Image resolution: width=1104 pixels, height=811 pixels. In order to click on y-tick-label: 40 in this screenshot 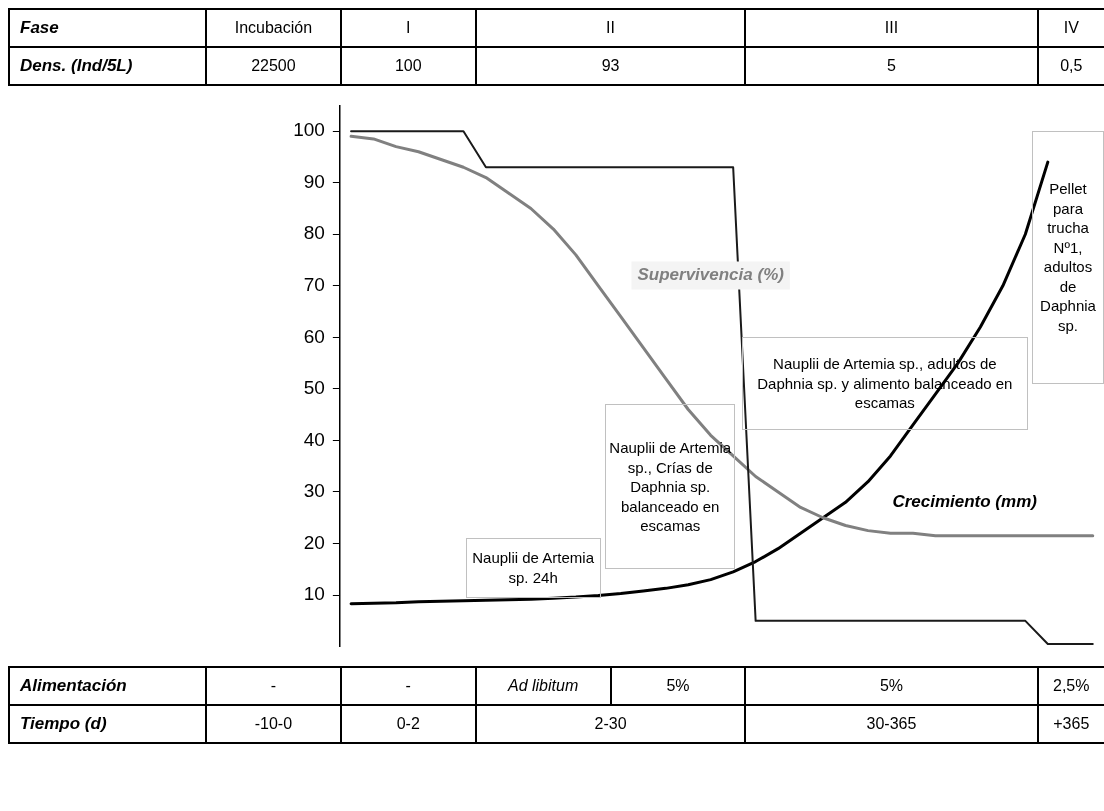, I will do `click(314, 439)`.